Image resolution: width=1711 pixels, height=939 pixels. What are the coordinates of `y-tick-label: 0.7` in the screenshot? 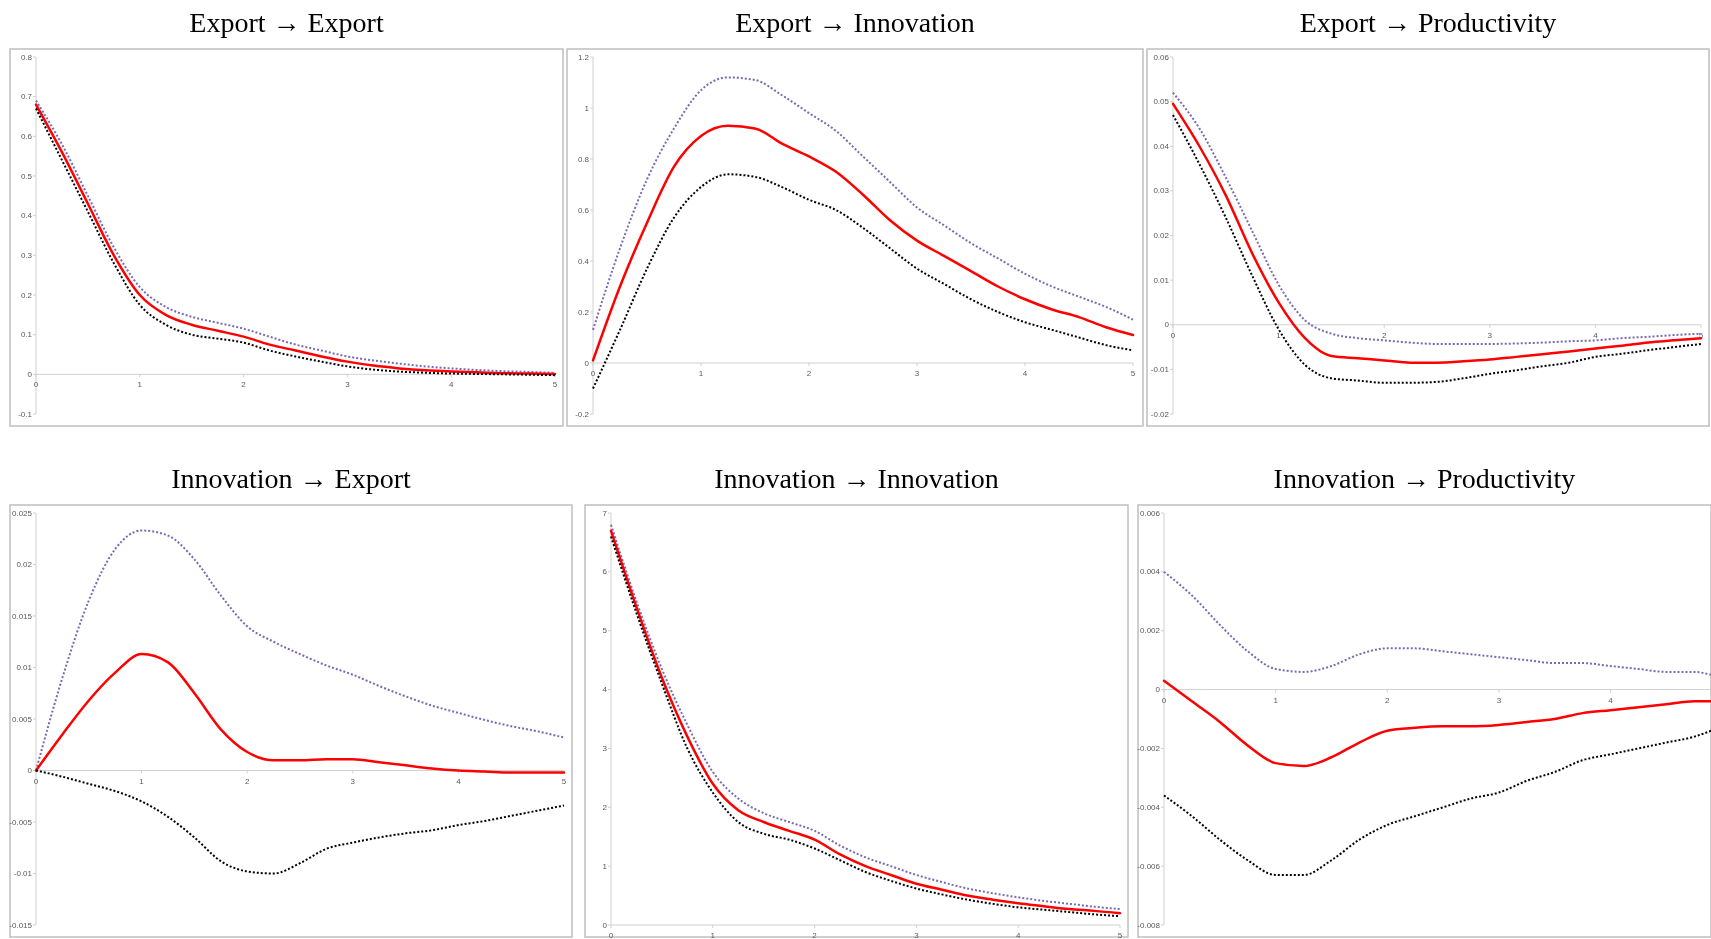 It's located at (26, 97).